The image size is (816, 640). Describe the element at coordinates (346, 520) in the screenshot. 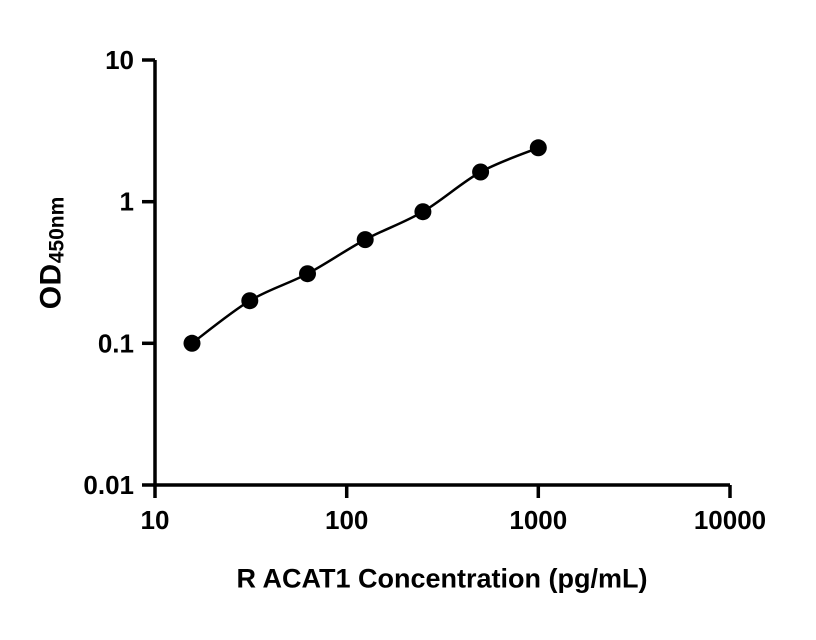

I see `x-tick-label: 100` at that location.